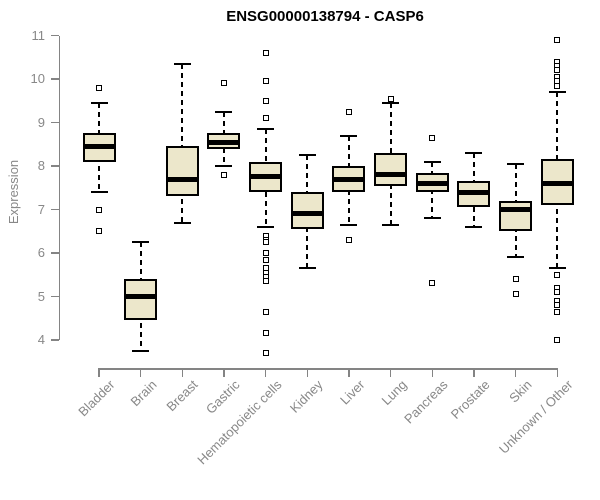 This screenshot has width=600, height=500. Describe the element at coordinates (38, 35) in the screenshot. I see `y-tick-label: 11` at that location.